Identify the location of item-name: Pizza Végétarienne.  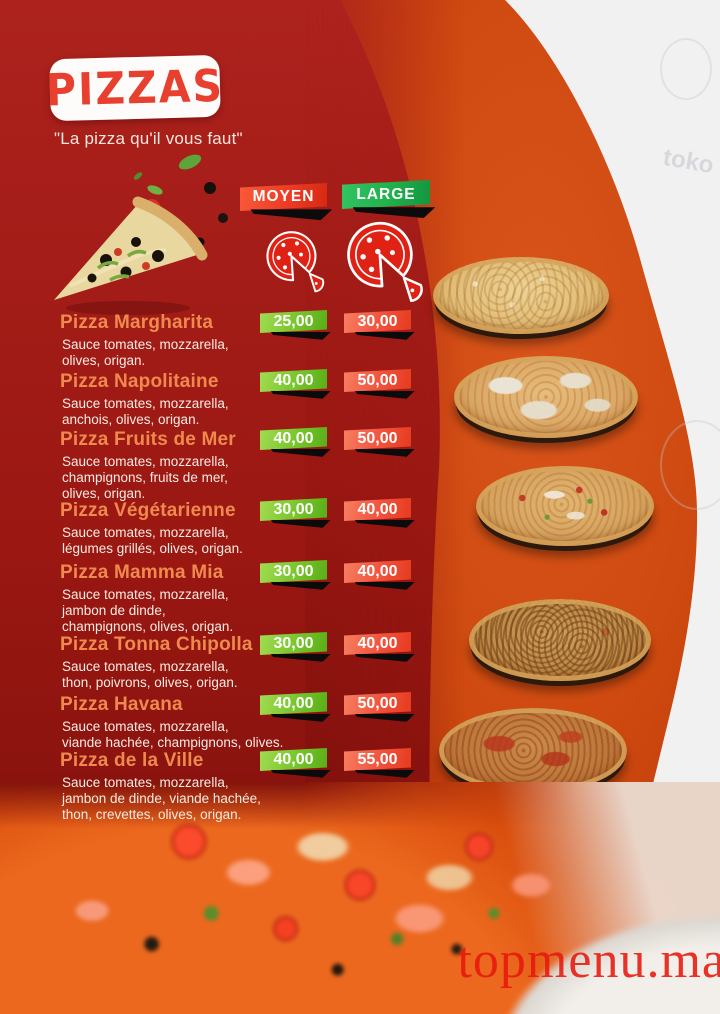
(148, 510).